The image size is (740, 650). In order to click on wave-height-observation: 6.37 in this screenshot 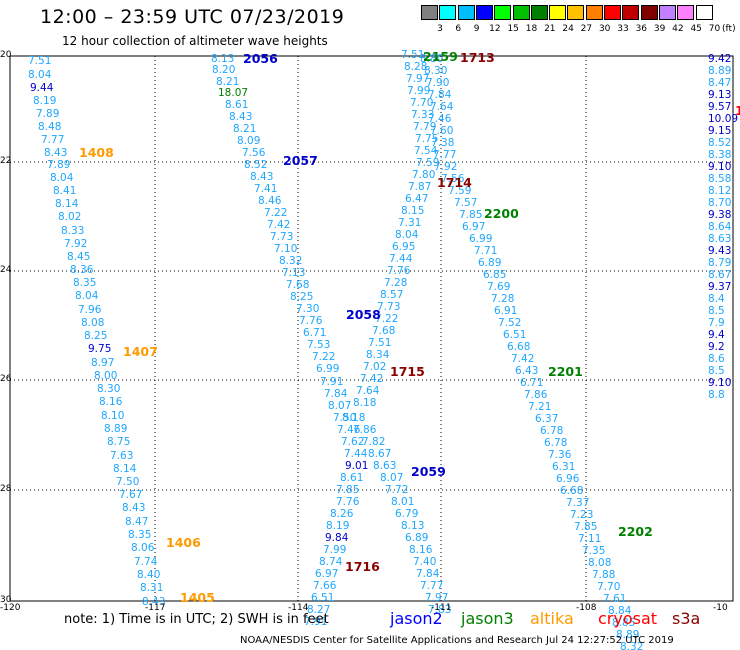, I will do `click(547, 419)`.